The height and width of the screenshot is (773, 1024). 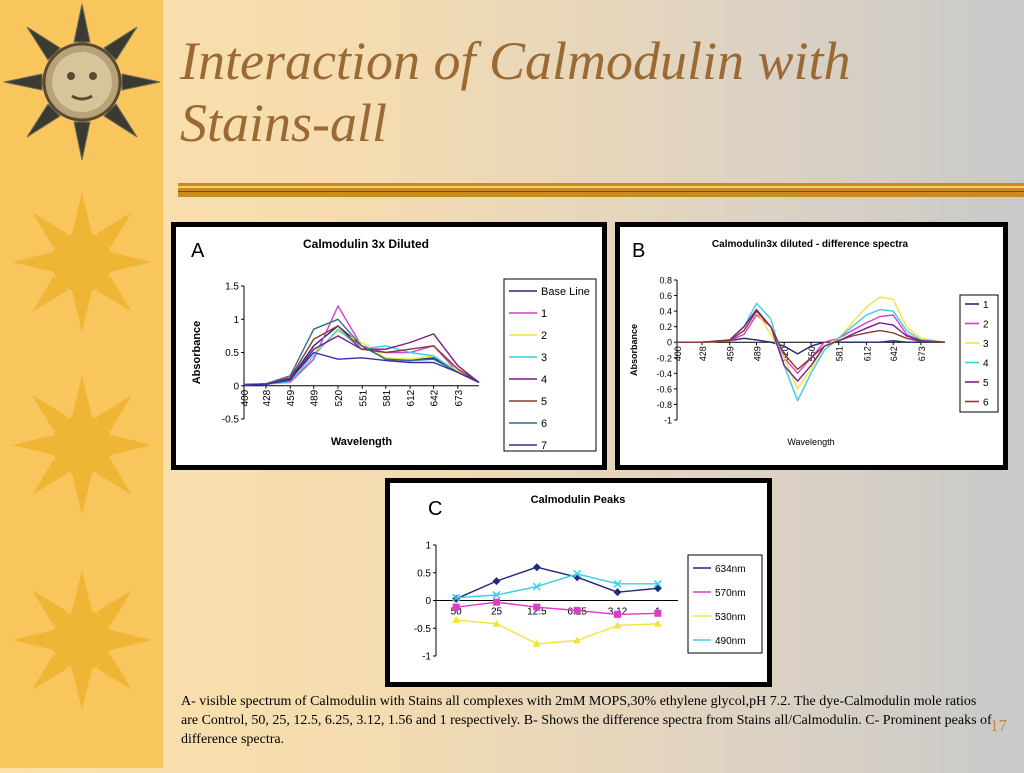 What do you see at coordinates (232, 287) in the screenshot?
I see `y-tick-label: 1.5` at bounding box center [232, 287].